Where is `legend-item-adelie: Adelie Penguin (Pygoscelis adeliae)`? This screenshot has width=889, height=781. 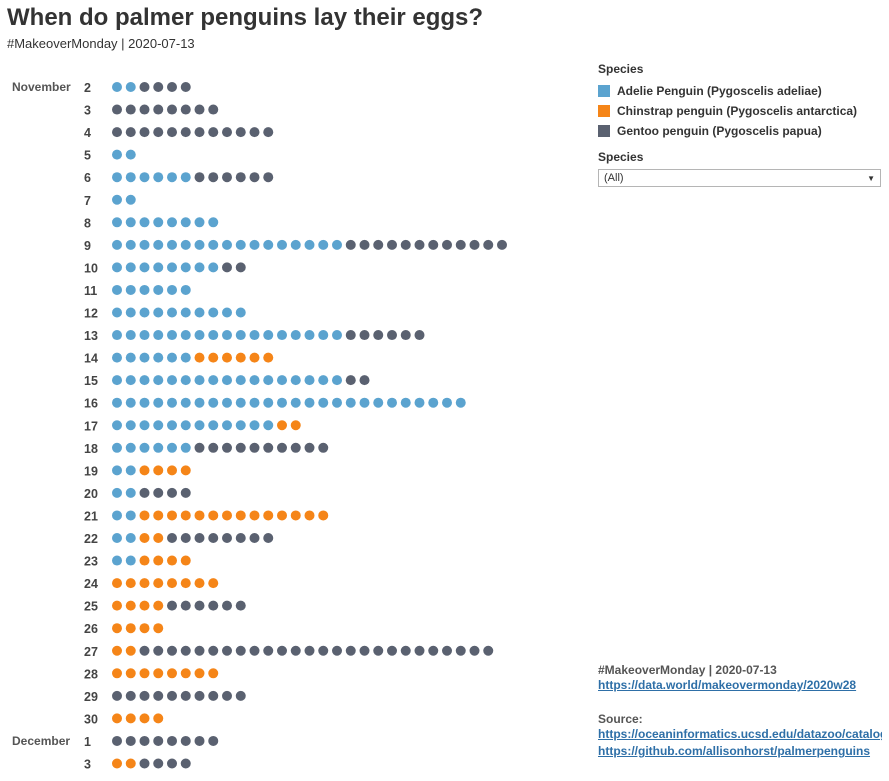 legend-item-adelie: Adelie Penguin (Pygoscelis adeliae) is located at coordinates (740, 91).